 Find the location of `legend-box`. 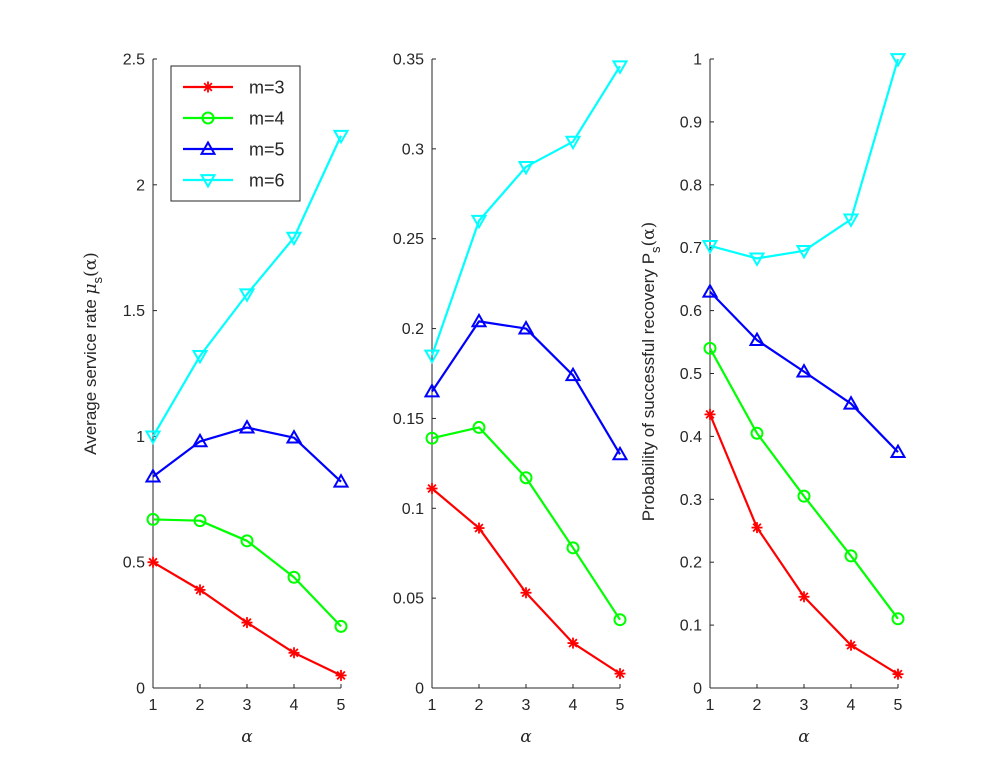

legend-box is located at coordinates (235, 133).